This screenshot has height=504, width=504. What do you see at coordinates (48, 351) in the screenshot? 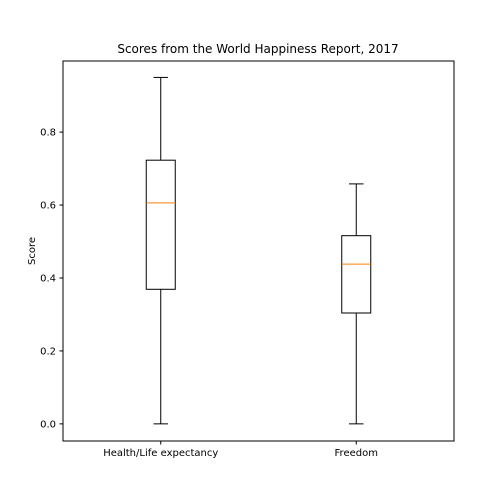
I see `y-tick-label: 0.2` at bounding box center [48, 351].